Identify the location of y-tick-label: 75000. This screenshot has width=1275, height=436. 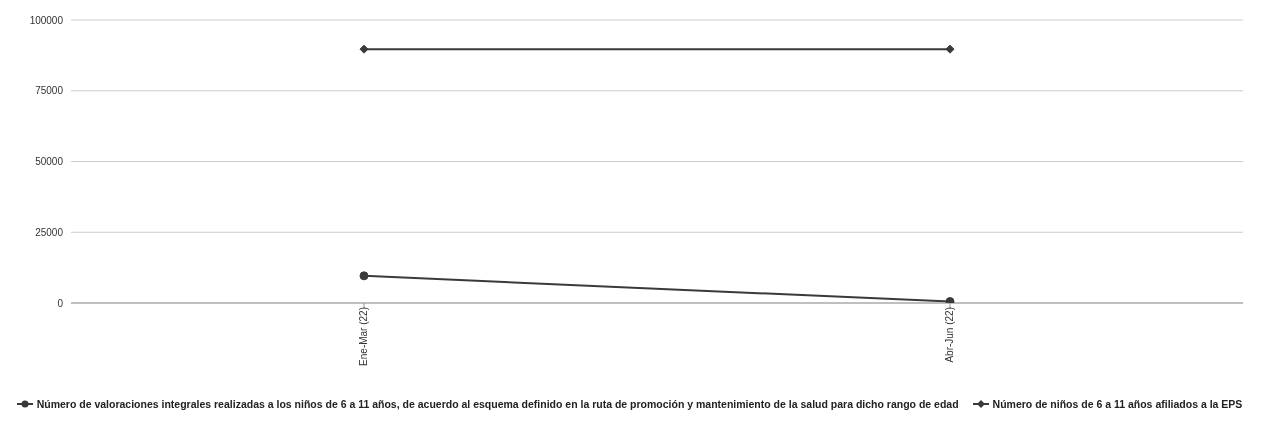
(49, 91).